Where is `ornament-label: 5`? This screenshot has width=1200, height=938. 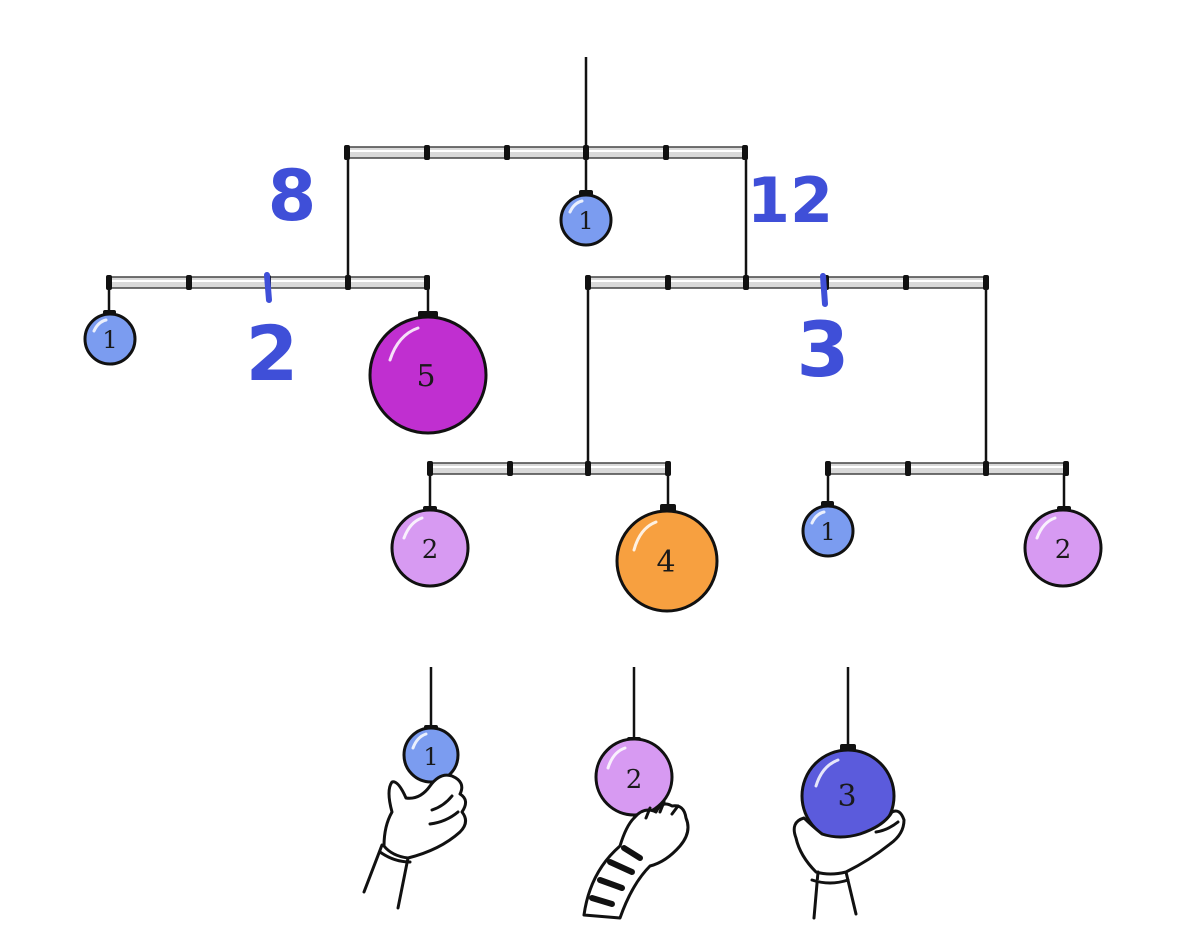 ornament-label: 5 is located at coordinates (425, 376).